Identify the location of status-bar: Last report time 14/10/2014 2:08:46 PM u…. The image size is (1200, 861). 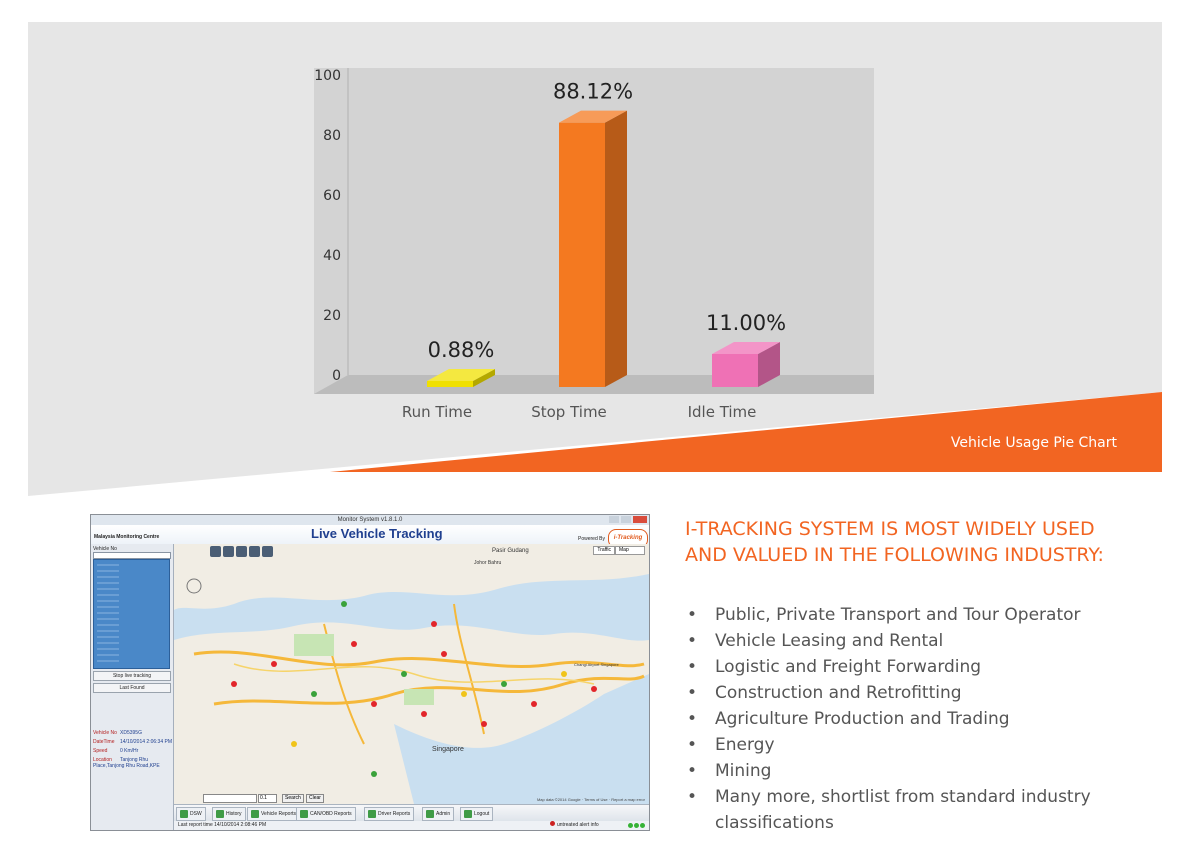
(411, 825).